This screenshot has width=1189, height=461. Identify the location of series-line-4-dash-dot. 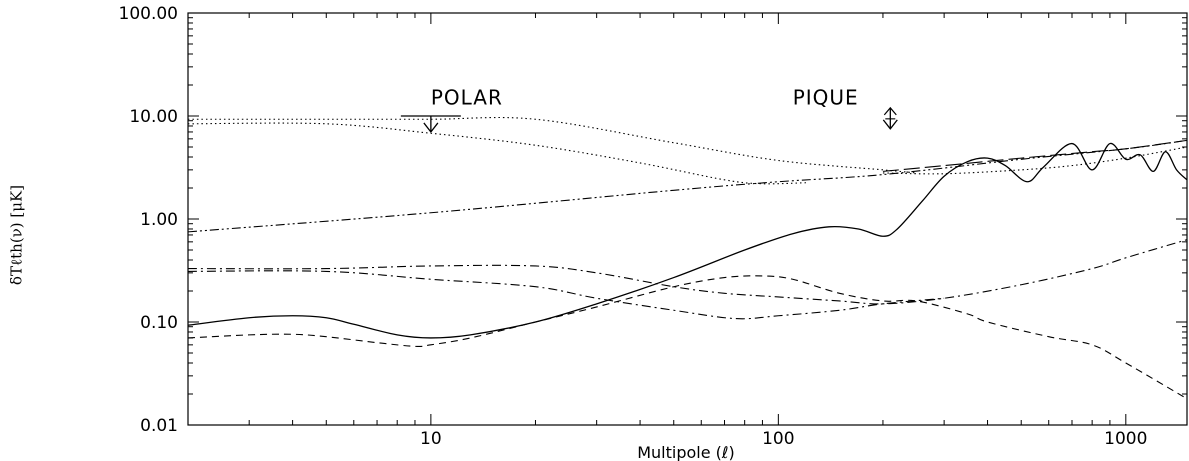
(566, 295).